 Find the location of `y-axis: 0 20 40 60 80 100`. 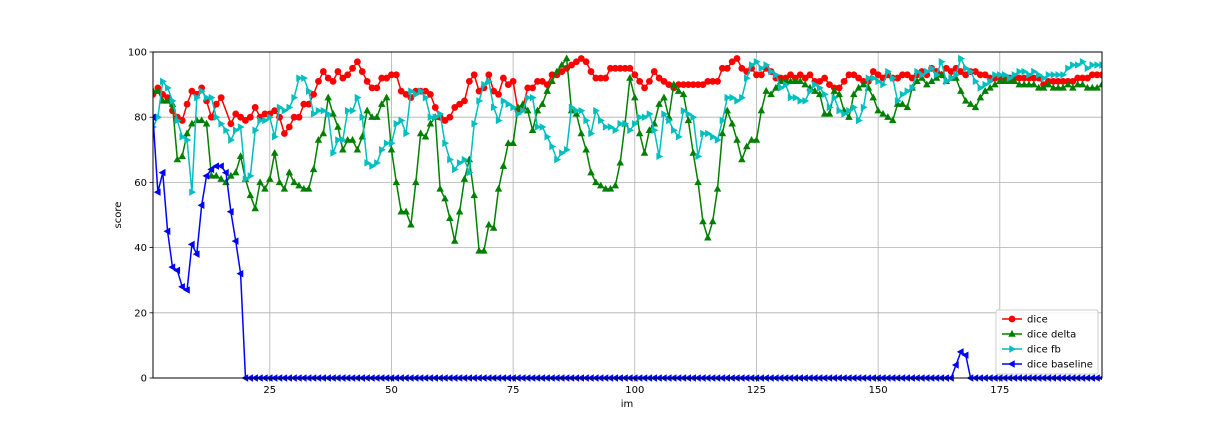

y-axis: 0 20 40 60 80 100 is located at coordinates (140, 216).